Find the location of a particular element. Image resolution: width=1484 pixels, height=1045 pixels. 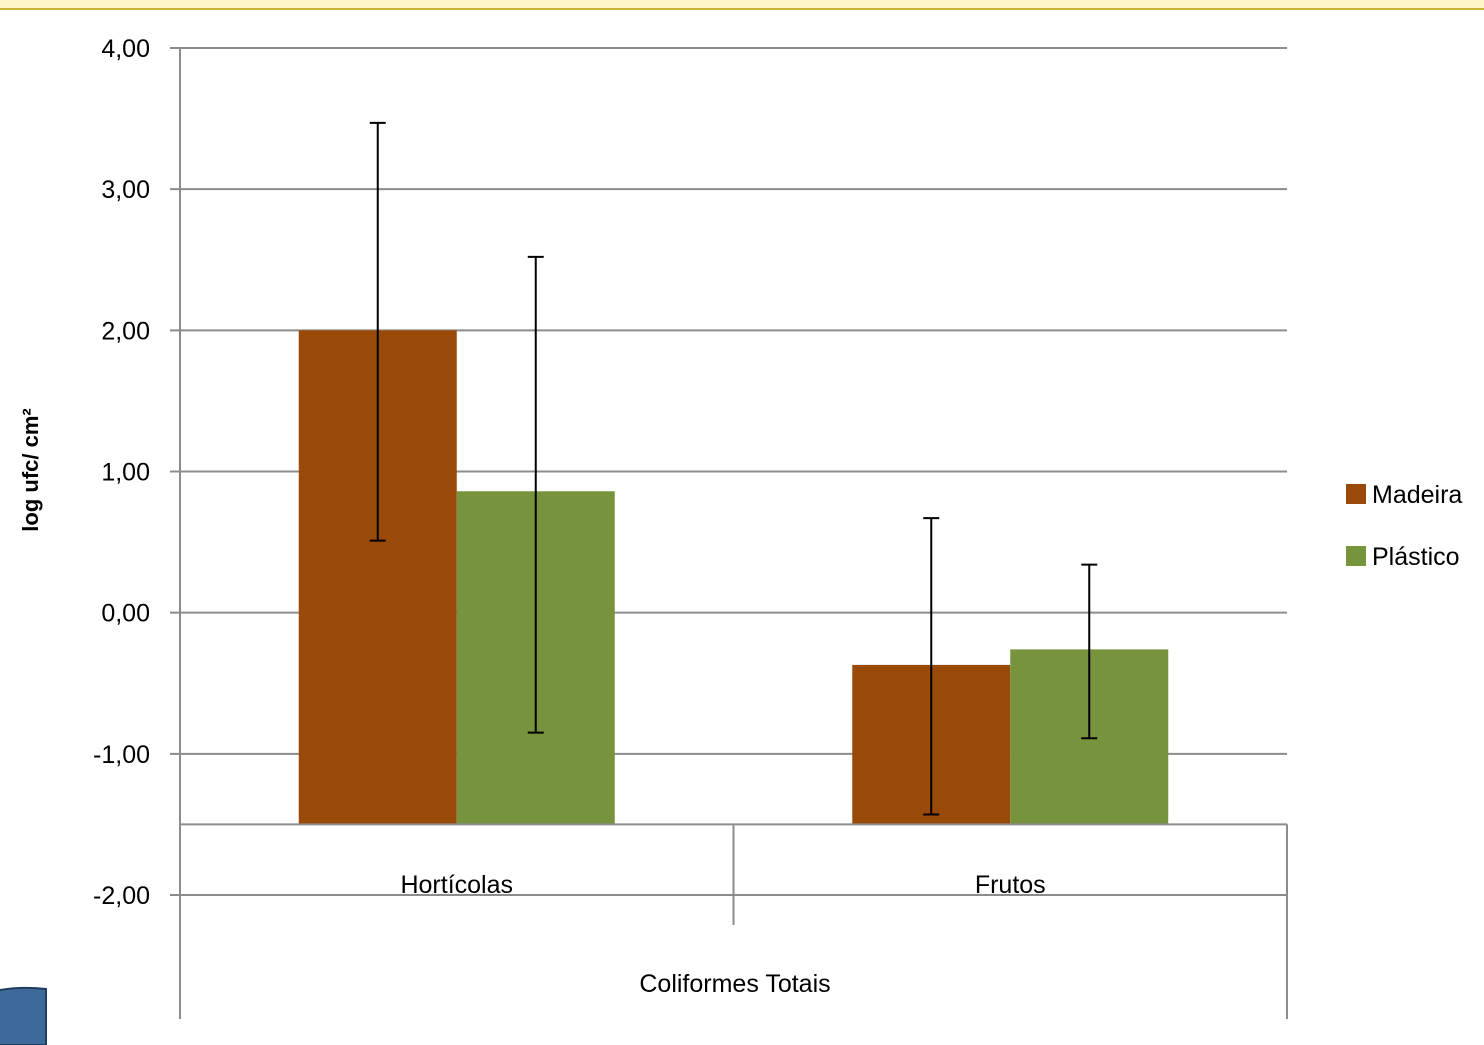

y-tick-label: 0,00 is located at coordinates (125, 614).